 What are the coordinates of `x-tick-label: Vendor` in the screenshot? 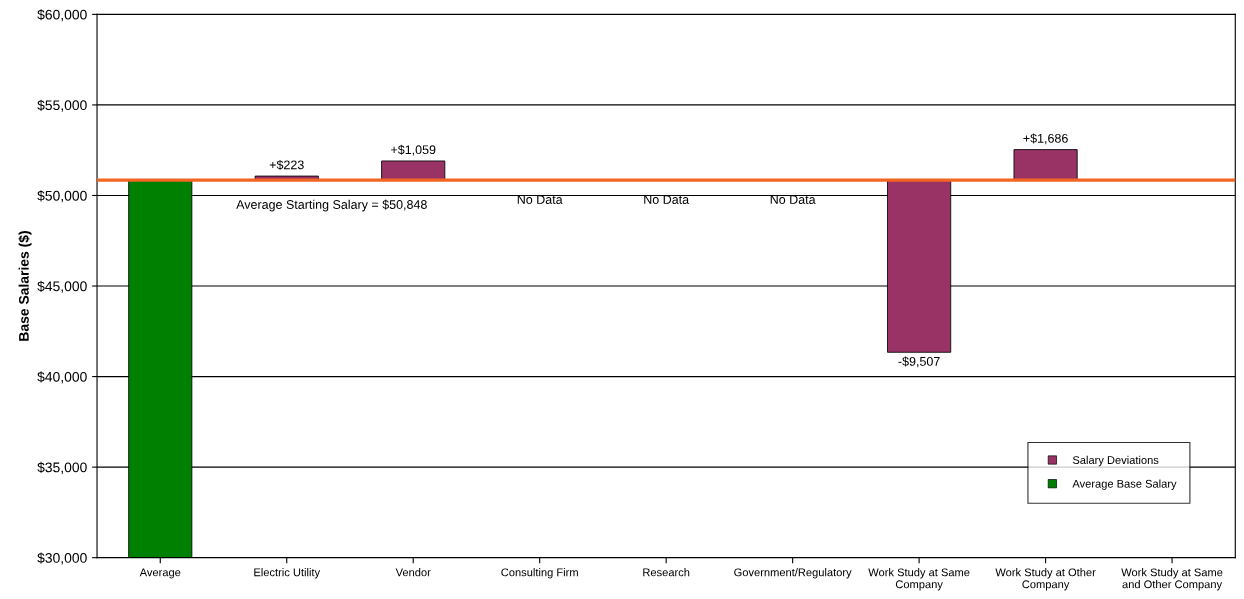 It's located at (413, 572).